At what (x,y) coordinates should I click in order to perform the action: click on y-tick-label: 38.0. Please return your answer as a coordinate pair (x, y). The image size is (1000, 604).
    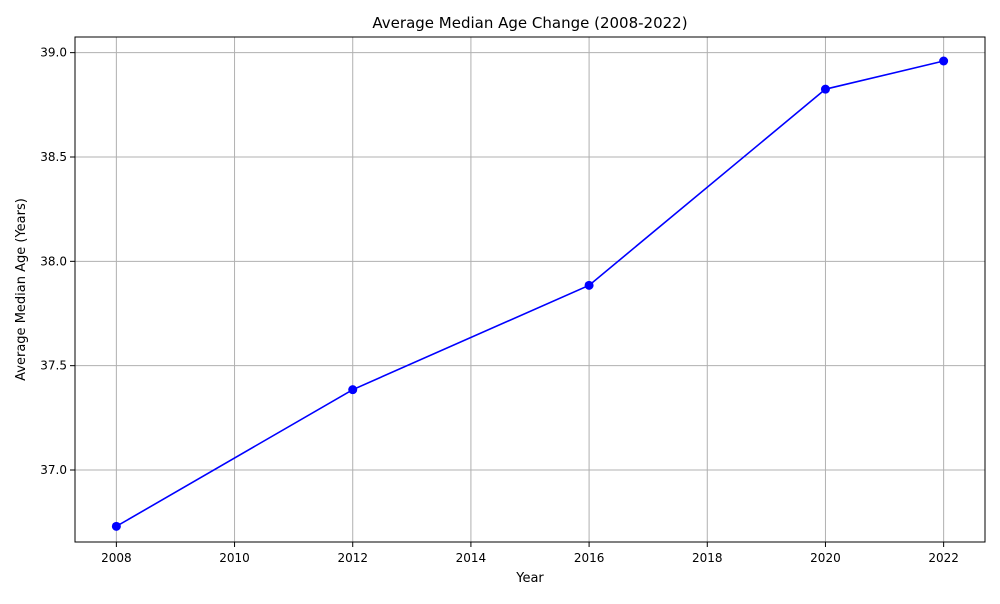
    Looking at the image, I should click on (53, 261).